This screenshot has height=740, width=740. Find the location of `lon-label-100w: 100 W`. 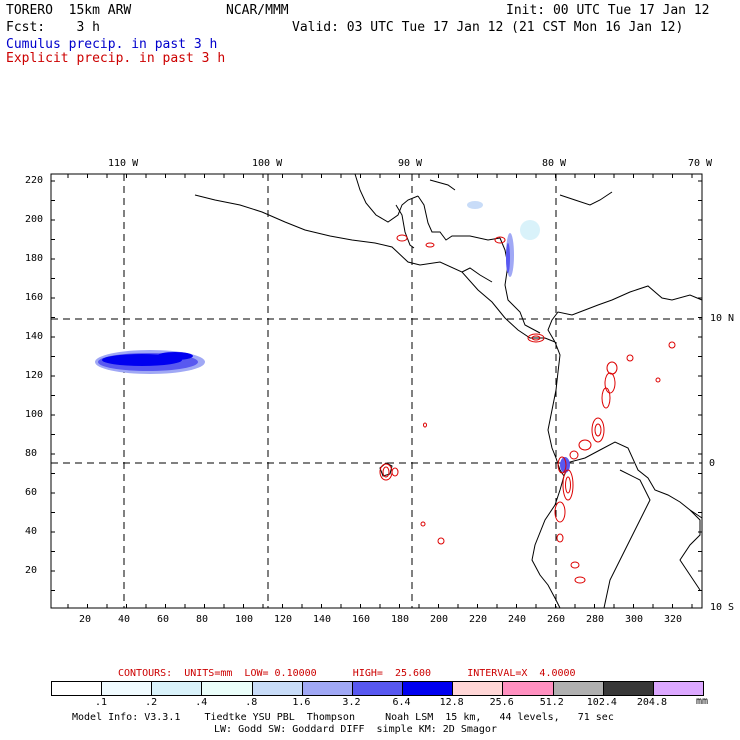

lon-label-100w: 100 W is located at coordinates (267, 163).